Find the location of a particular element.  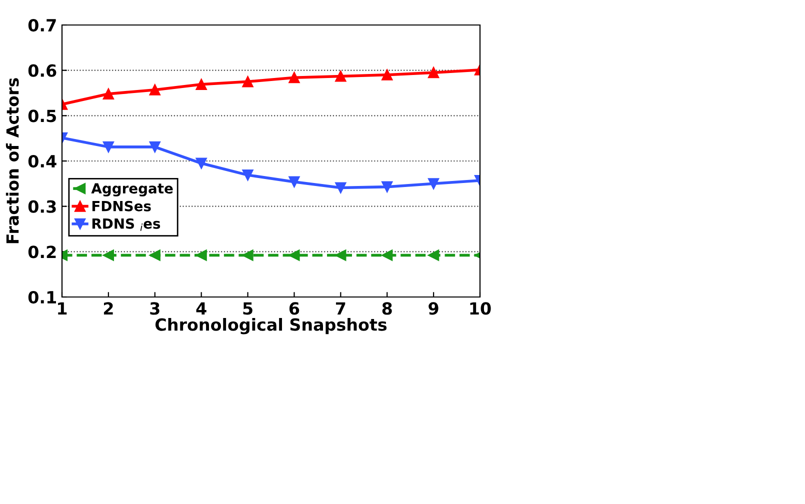

x-tick-label: 7 is located at coordinates (341, 308).